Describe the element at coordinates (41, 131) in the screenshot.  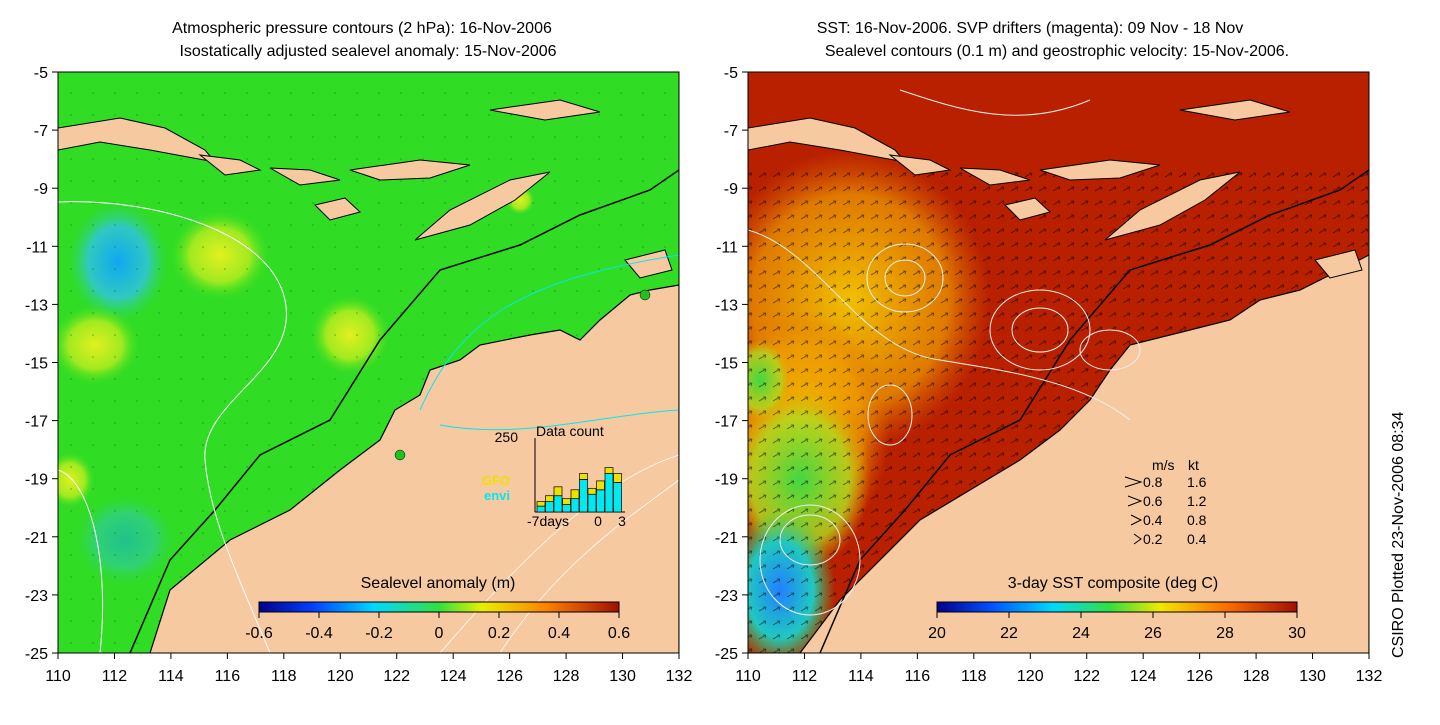
I see `y-tick-label: -7` at that location.